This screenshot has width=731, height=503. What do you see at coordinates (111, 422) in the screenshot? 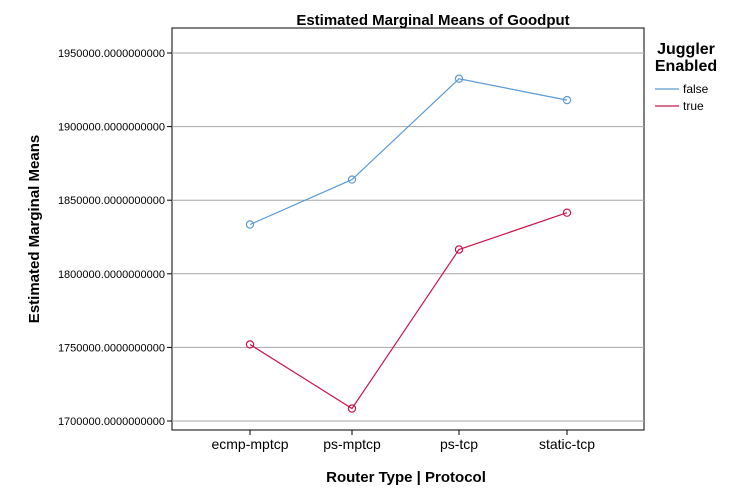
I see `y-tick-label: 1700000.0000000000` at bounding box center [111, 422].